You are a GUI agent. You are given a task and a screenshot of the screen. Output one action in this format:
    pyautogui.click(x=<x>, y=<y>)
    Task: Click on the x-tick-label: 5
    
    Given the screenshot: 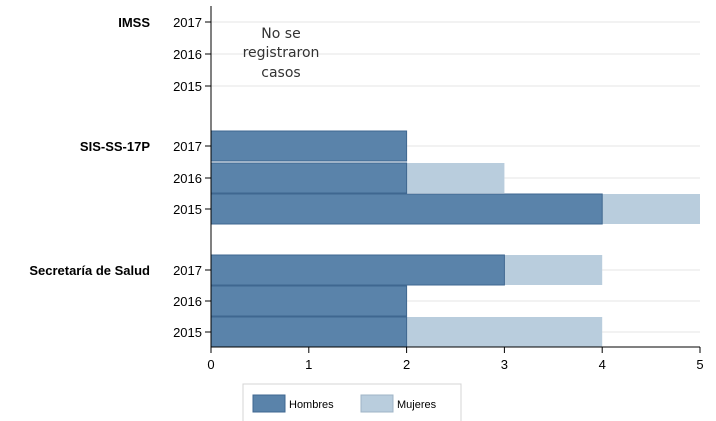 What is the action you would take?
    pyautogui.click(x=699, y=364)
    